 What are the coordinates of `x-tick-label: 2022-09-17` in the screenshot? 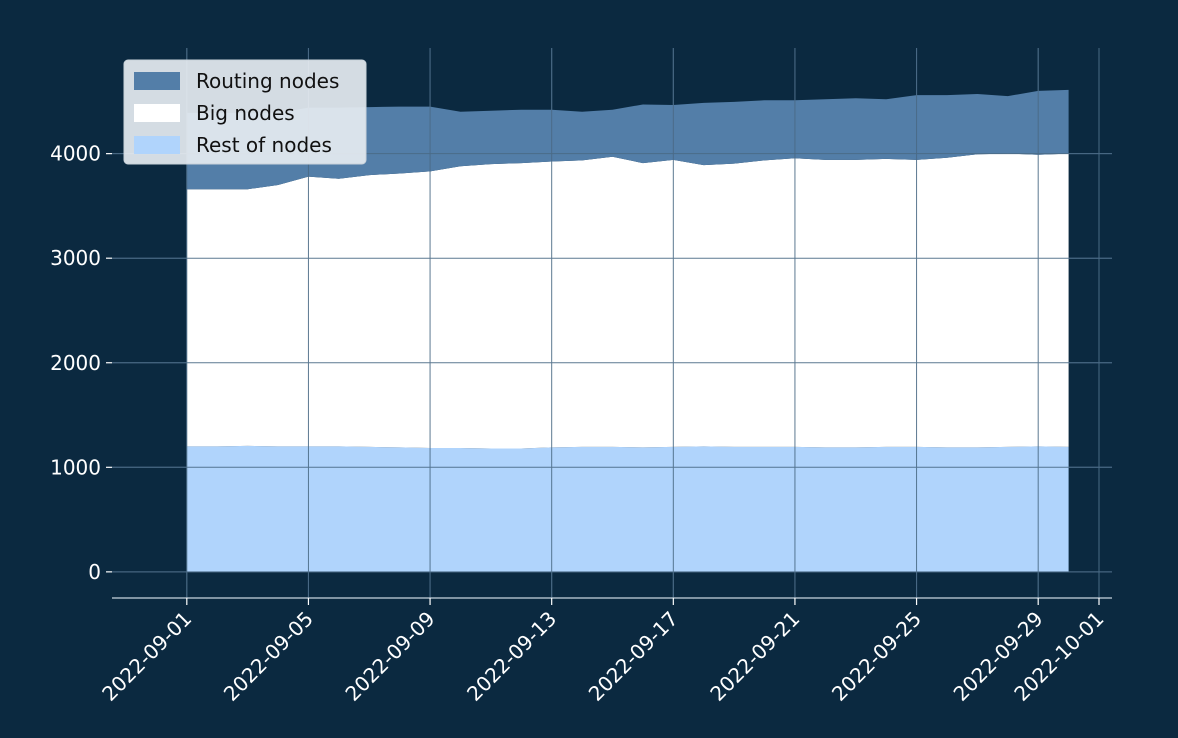 It's located at (633, 656).